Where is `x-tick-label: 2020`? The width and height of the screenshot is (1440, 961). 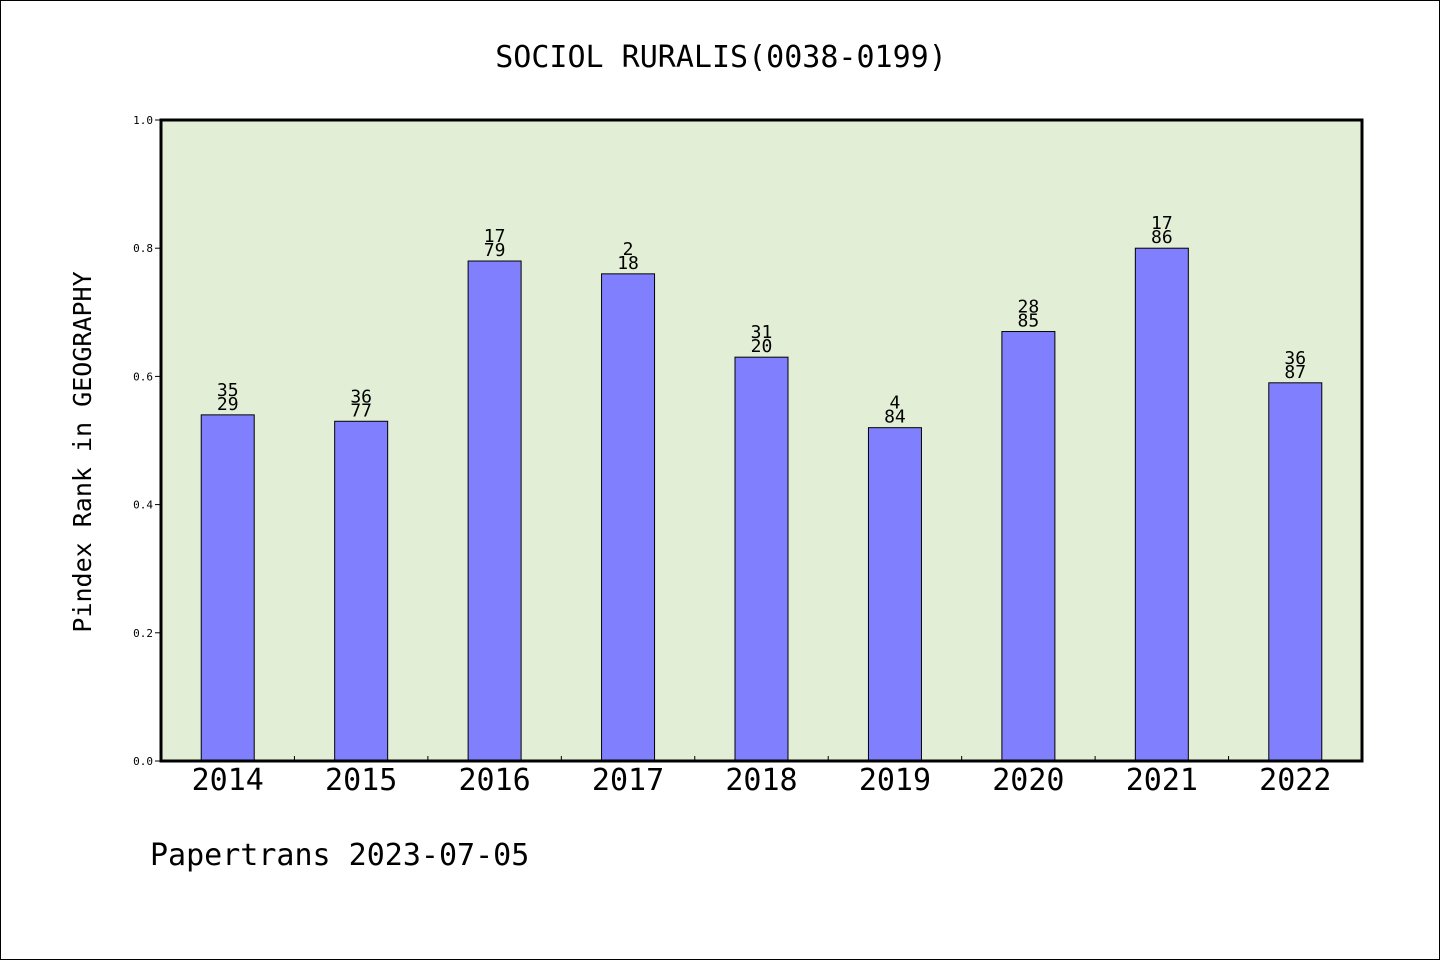
x-tick-label: 2020 is located at coordinates (1028, 780).